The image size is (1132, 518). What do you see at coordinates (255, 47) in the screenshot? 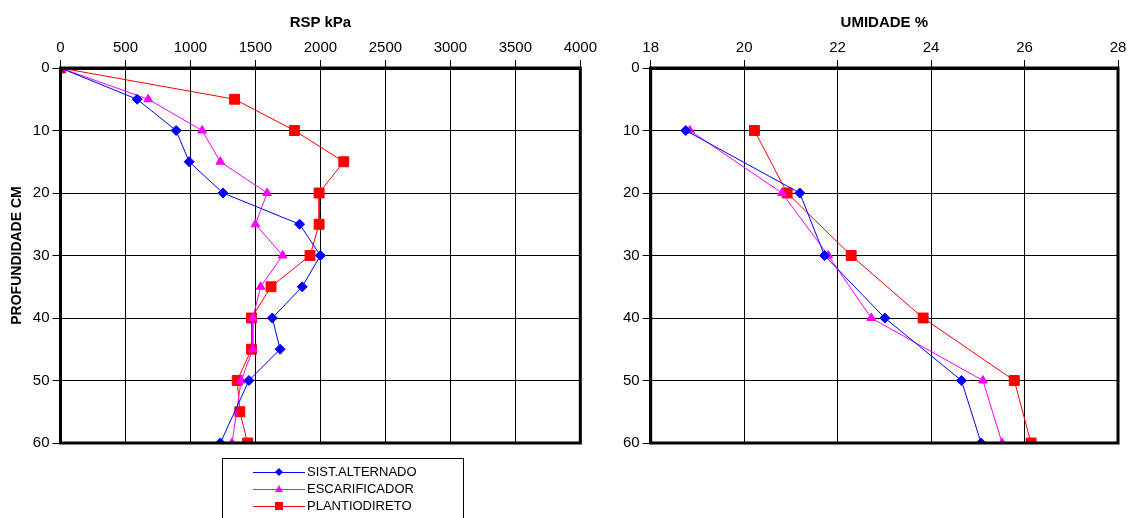
I see `x-tick-label: 1500` at bounding box center [255, 47].